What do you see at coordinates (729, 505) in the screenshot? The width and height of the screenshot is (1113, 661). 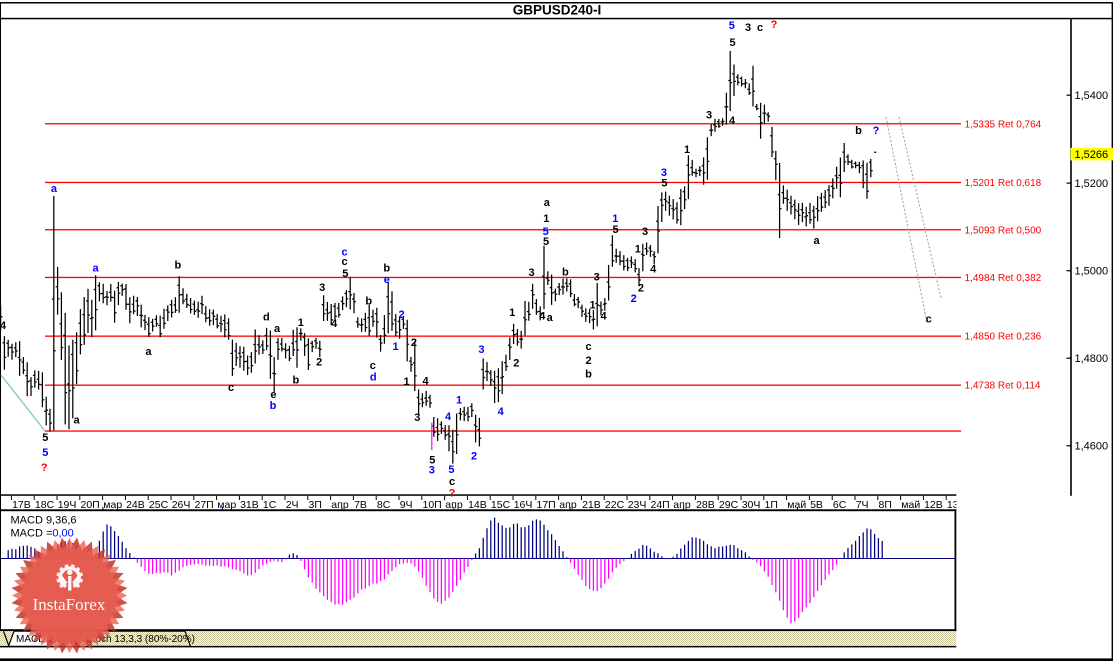 I see `svg-text: 29С` at bounding box center [729, 505].